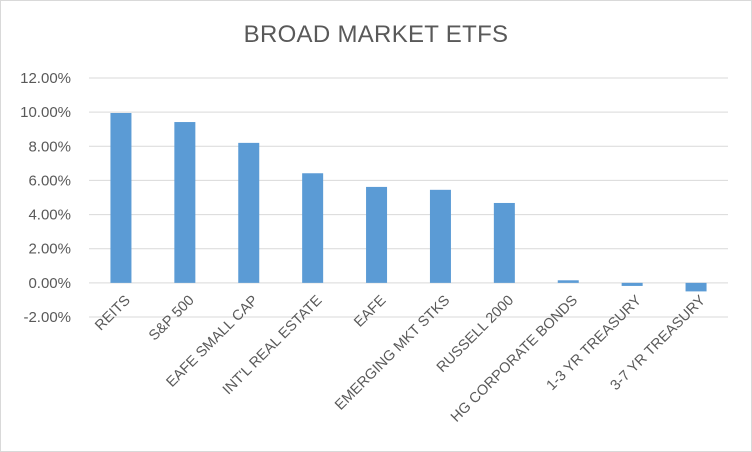 The image size is (752, 452). Describe the element at coordinates (49, 215) in the screenshot. I see `y-tick-label: 4.00%` at that location.